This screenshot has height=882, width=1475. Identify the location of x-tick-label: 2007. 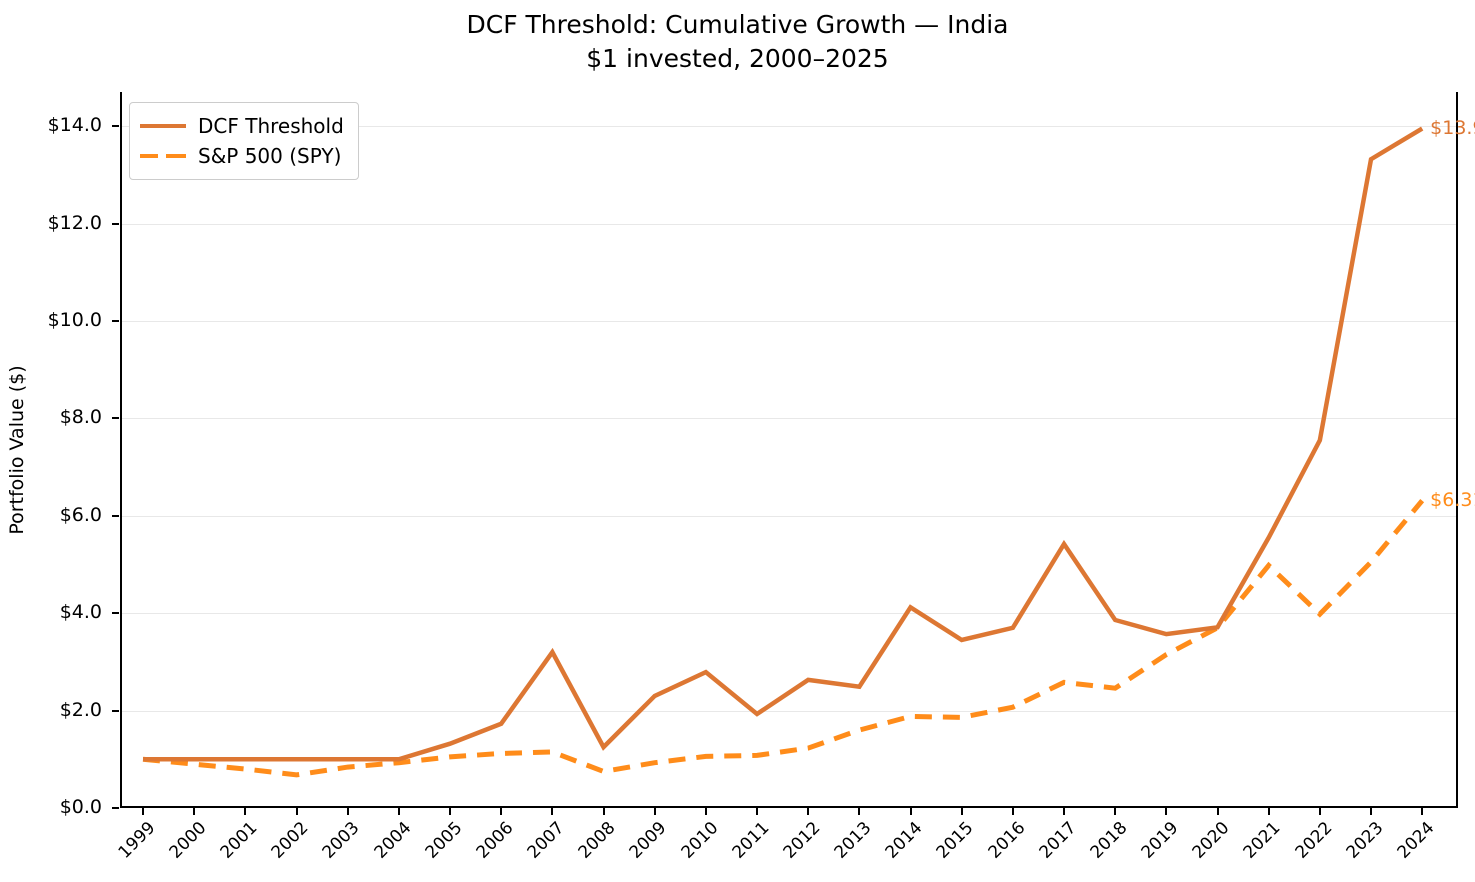
(546, 840).